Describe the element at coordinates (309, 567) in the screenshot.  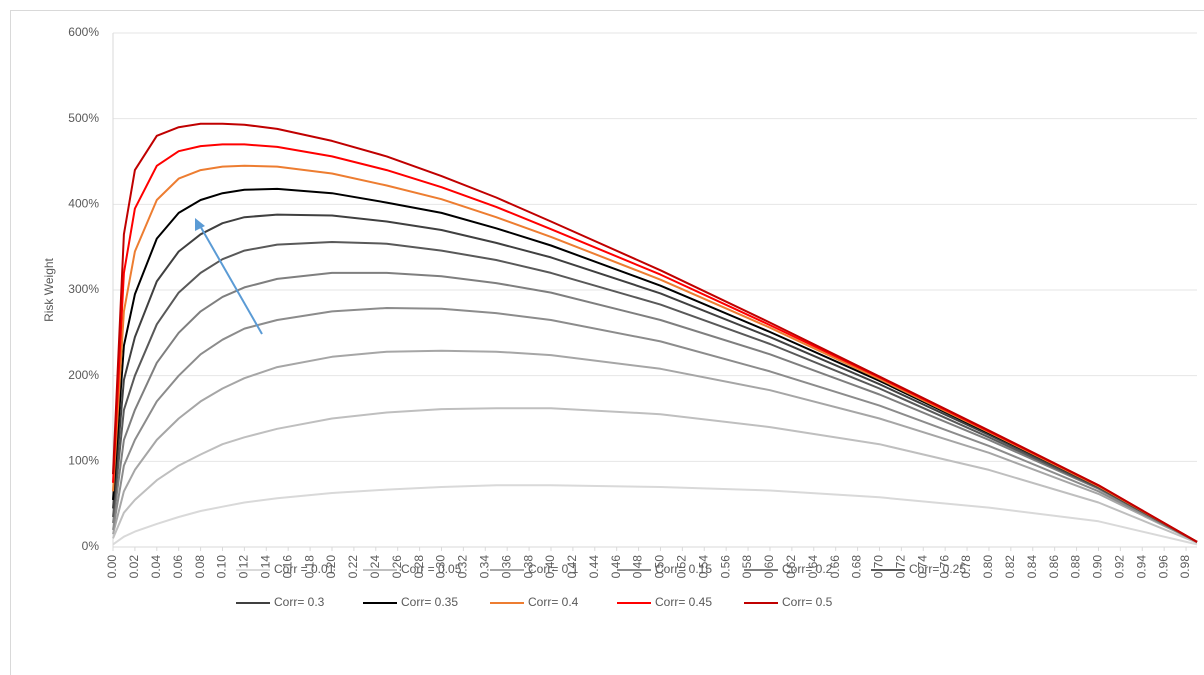
I see `x-tick-label: 0.18` at that location.